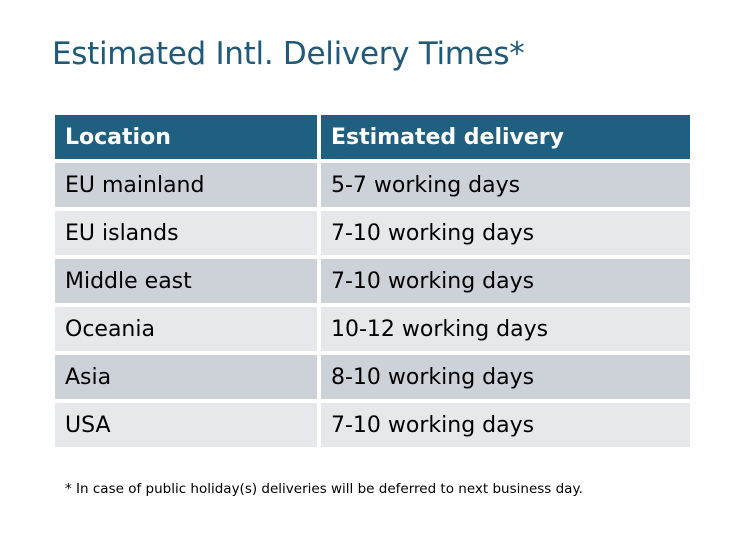 This screenshot has width=745, height=536. Describe the element at coordinates (186, 329) in the screenshot. I see `location-cell: Oceania` at that location.